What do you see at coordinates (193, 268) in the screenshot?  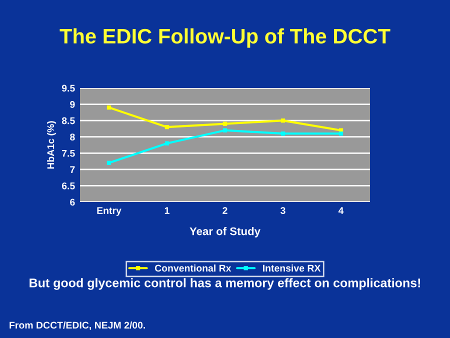 I see `legend-label: Conventional Rx` at bounding box center [193, 268].